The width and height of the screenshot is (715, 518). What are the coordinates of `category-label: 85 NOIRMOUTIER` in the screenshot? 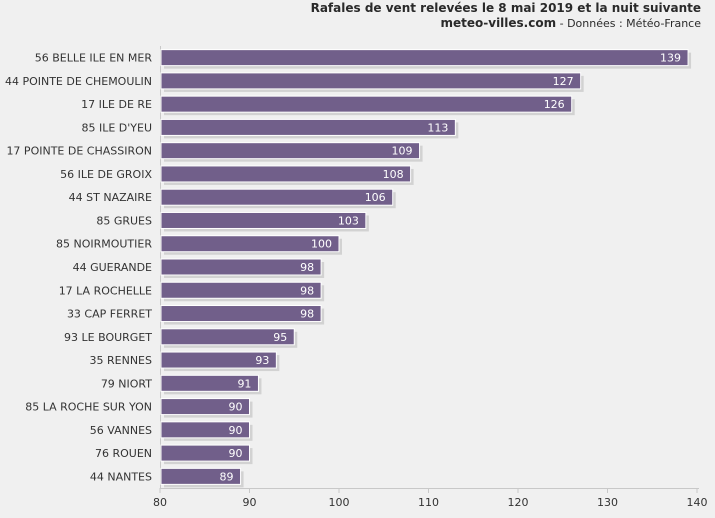 It's located at (104, 244).